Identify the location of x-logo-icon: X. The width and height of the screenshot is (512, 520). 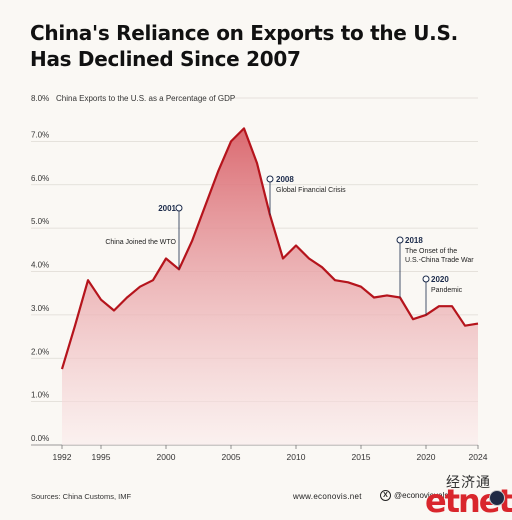
(385, 495).